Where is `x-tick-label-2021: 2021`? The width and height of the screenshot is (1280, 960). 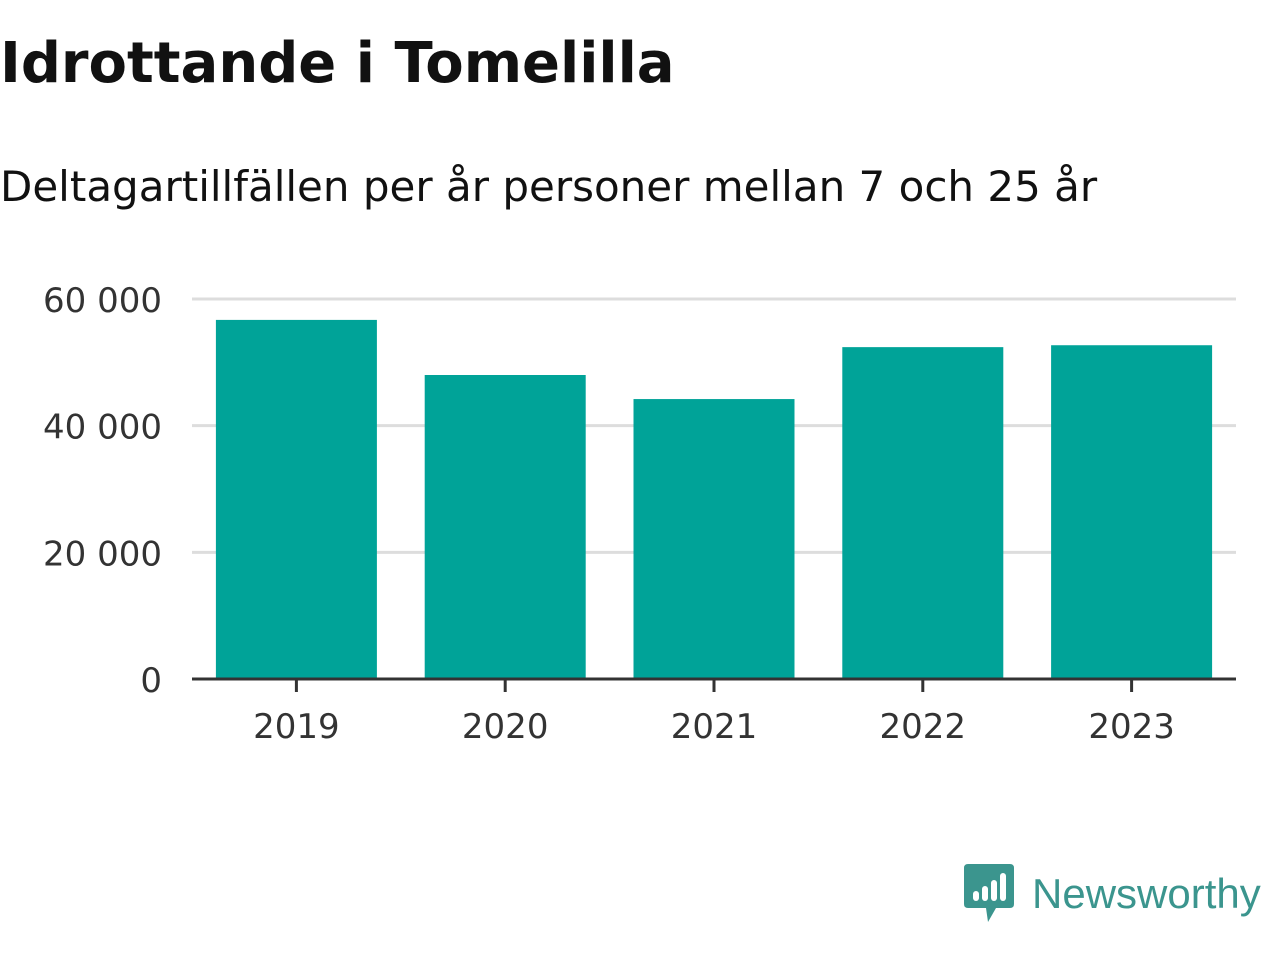 x-tick-label-2021: 2021 is located at coordinates (714, 727).